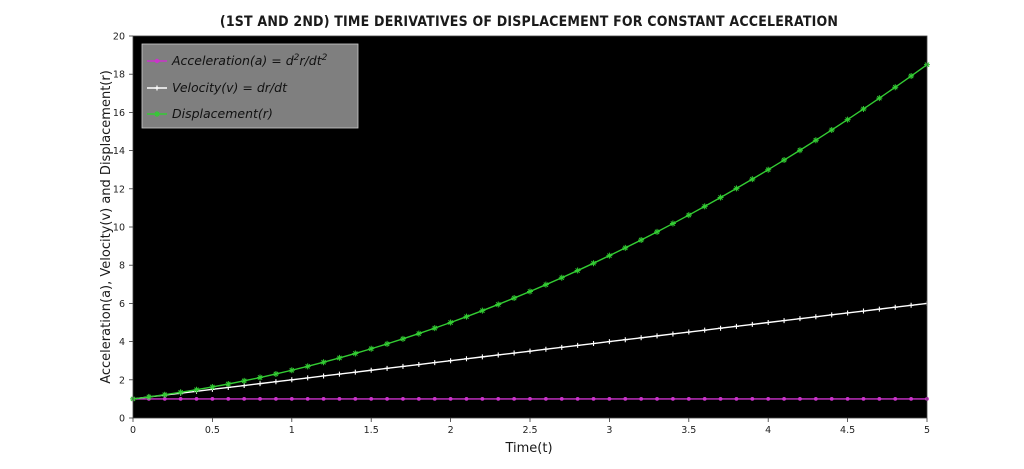 The height and width of the screenshot is (469, 1024). I want to click on x-axis: 0 0.5 1 1.5 2 2.5 3 3.5 4 4.5 5, so click(530, 427).